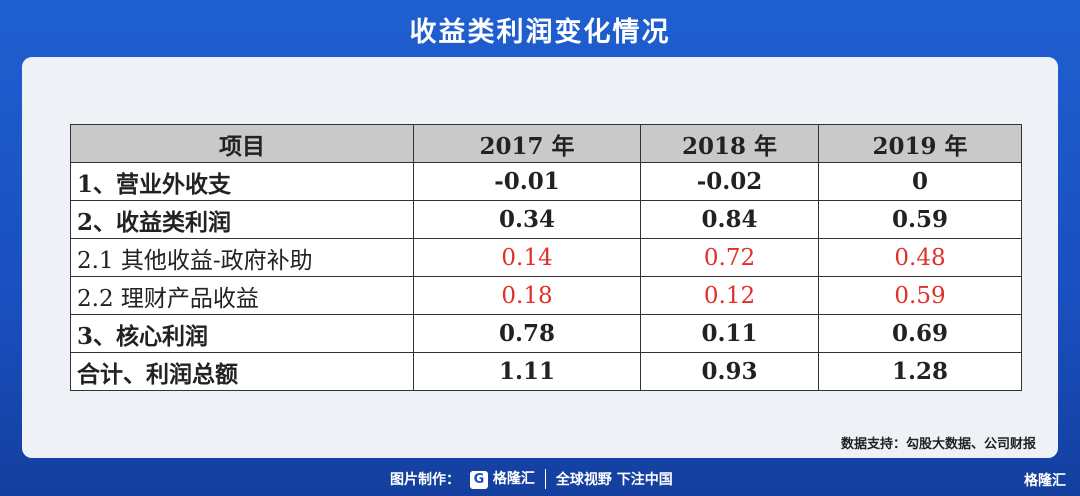 Image resolution: width=1080 pixels, height=496 pixels. Describe the element at coordinates (729, 295) in the screenshot. I see `value-cell: 0.12` at that location.